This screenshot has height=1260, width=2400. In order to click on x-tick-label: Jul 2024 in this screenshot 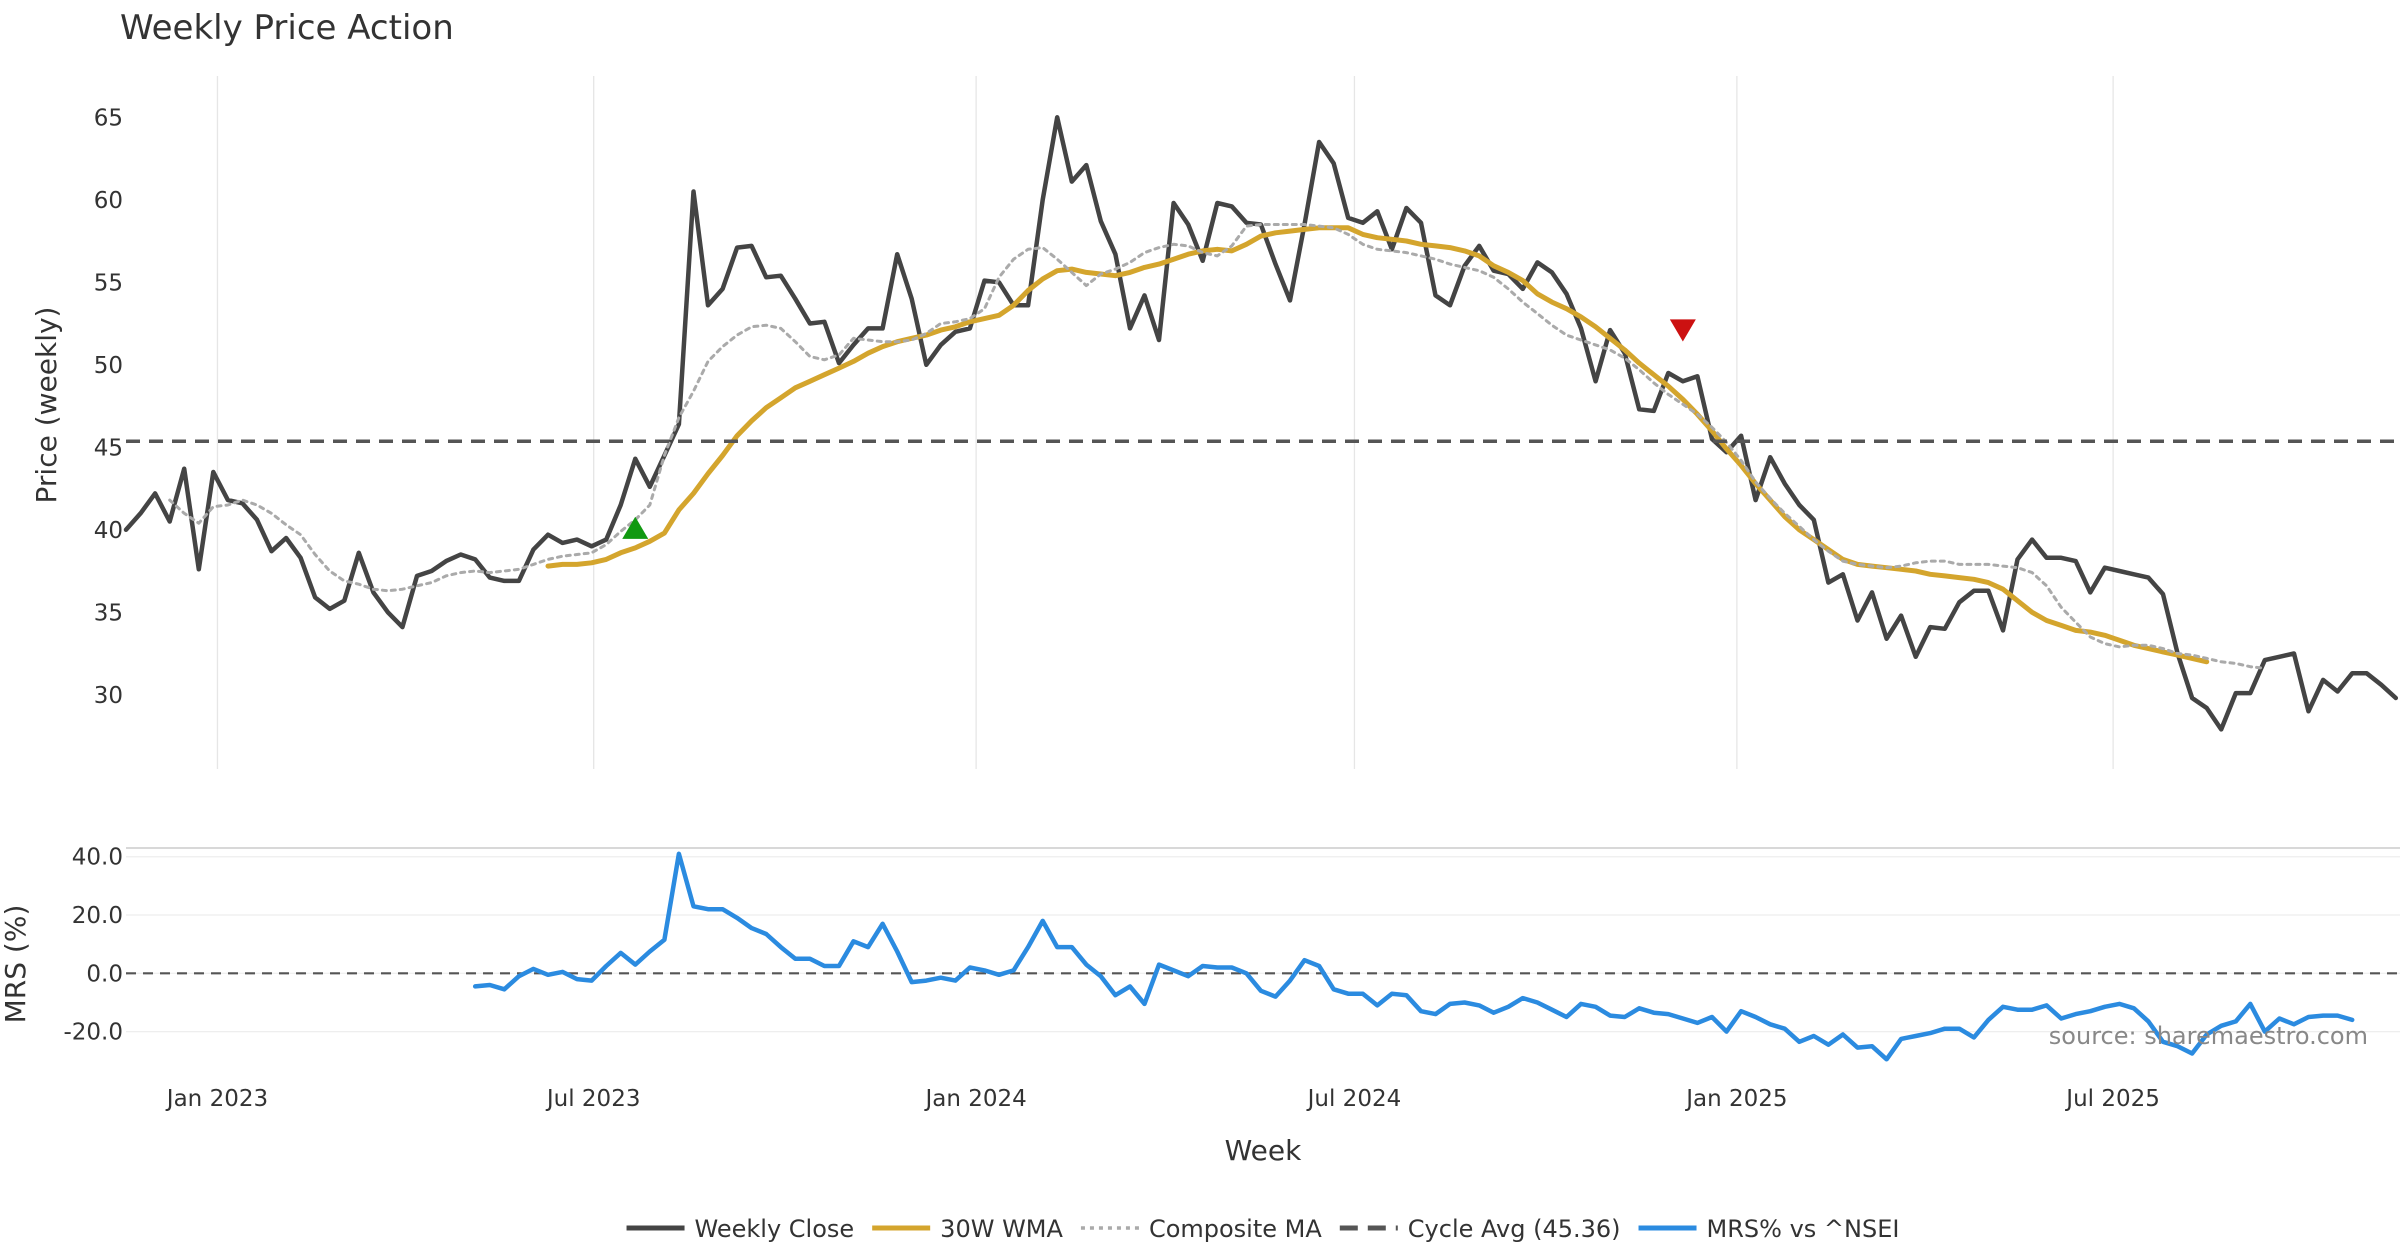, I will do `click(1354, 1099)`.